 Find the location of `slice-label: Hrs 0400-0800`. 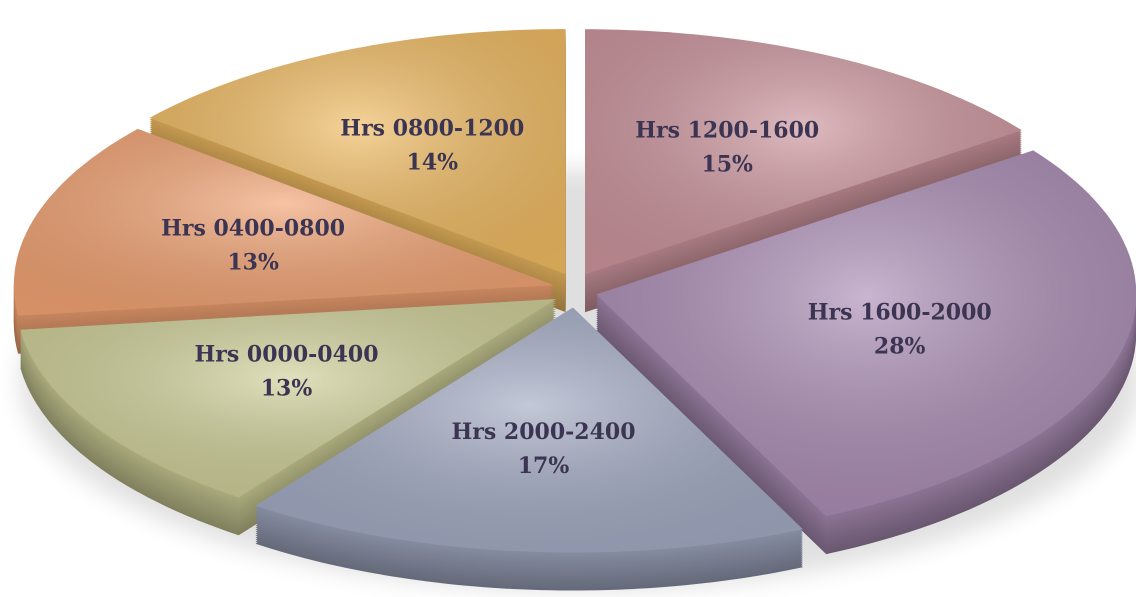

slice-label: Hrs 0400-0800 is located at coordinates (253, 228).